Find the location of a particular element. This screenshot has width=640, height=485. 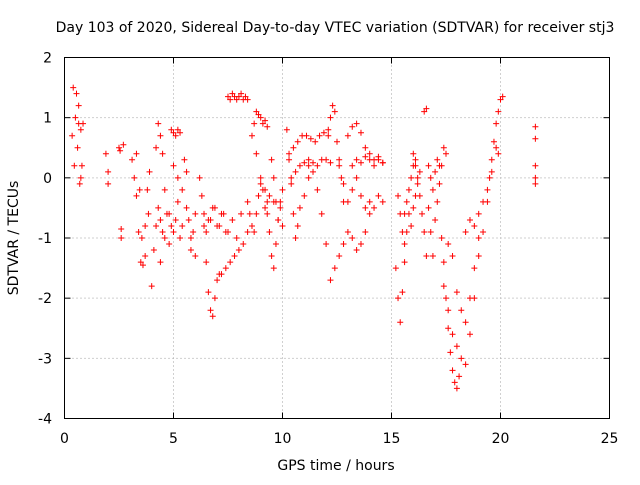

x-tick-label: 10 is located at coordinates (283, 439).